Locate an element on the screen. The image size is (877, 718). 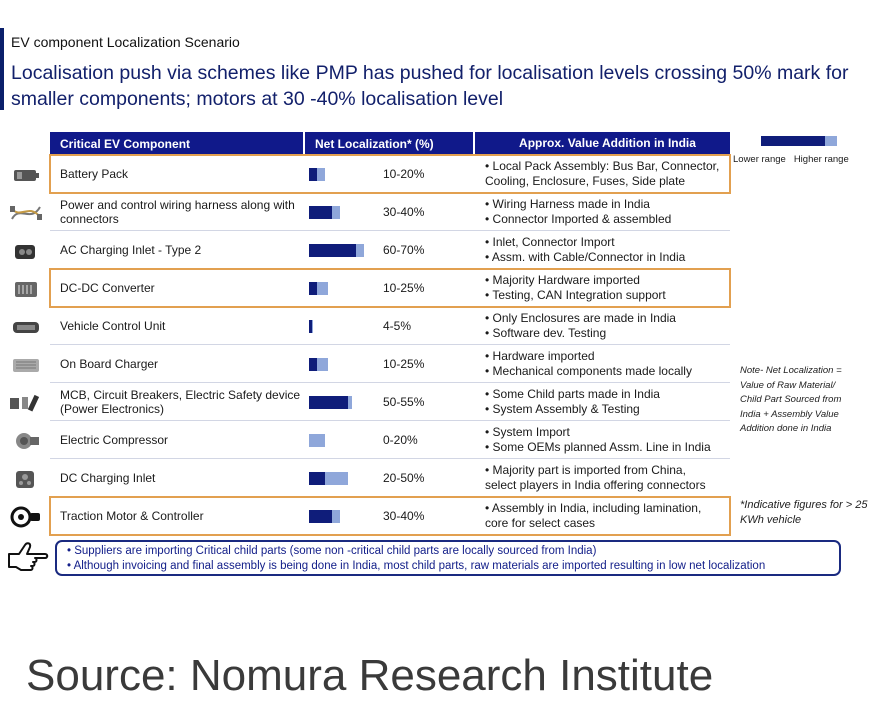
traction-motor-icon is located at coordinates (26, 517).